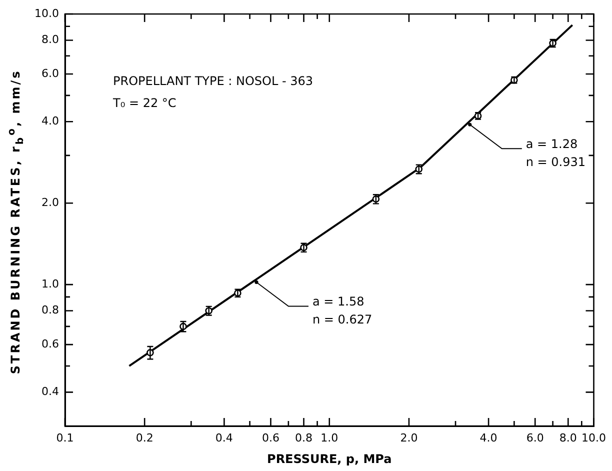 This screenshot has width=612, height=471. What do you see at coordinates (50, 39) in the screenshot?
I see `y-tick-label: 8.0` at bounding box center [50, 39].